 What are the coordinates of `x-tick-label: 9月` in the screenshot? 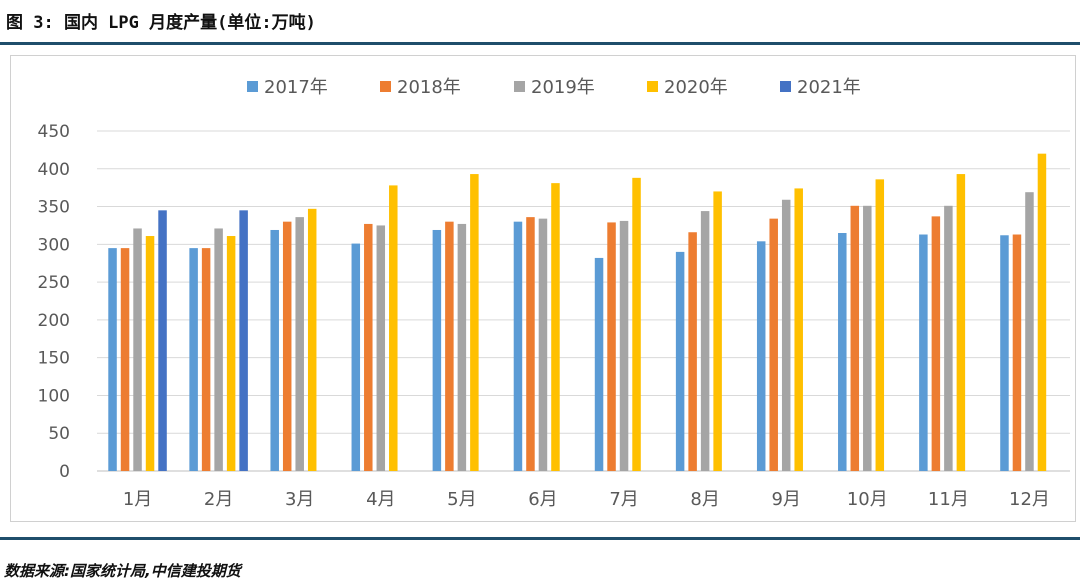 It's located at (785, 499).